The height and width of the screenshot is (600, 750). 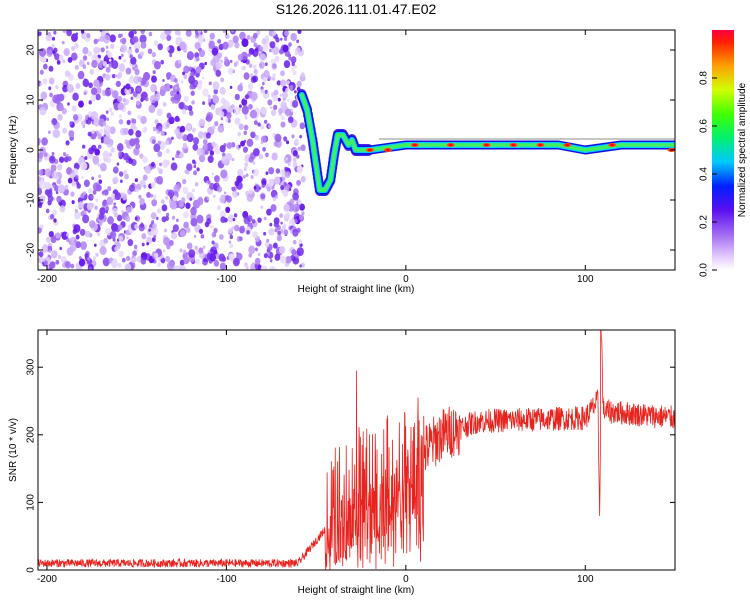 I want to click on colorbar-ramp, so click(x=723, y=150).